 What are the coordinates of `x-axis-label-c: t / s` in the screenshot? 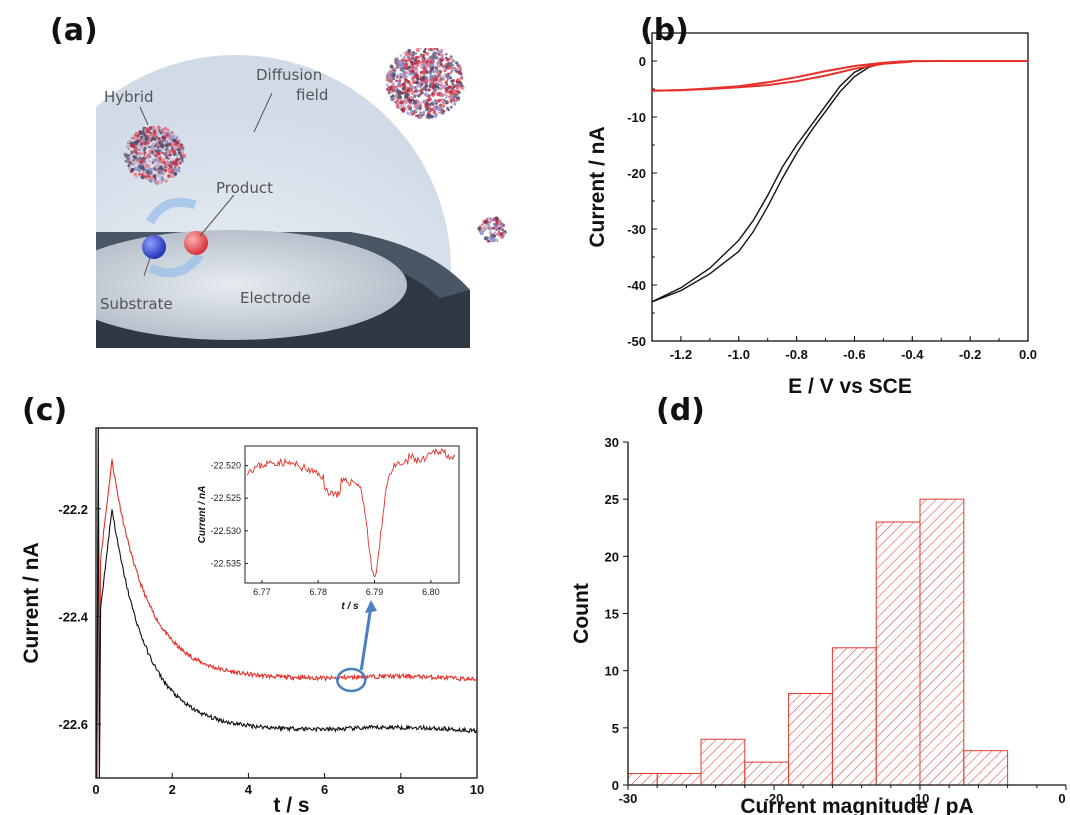 It's located at (291, 804).